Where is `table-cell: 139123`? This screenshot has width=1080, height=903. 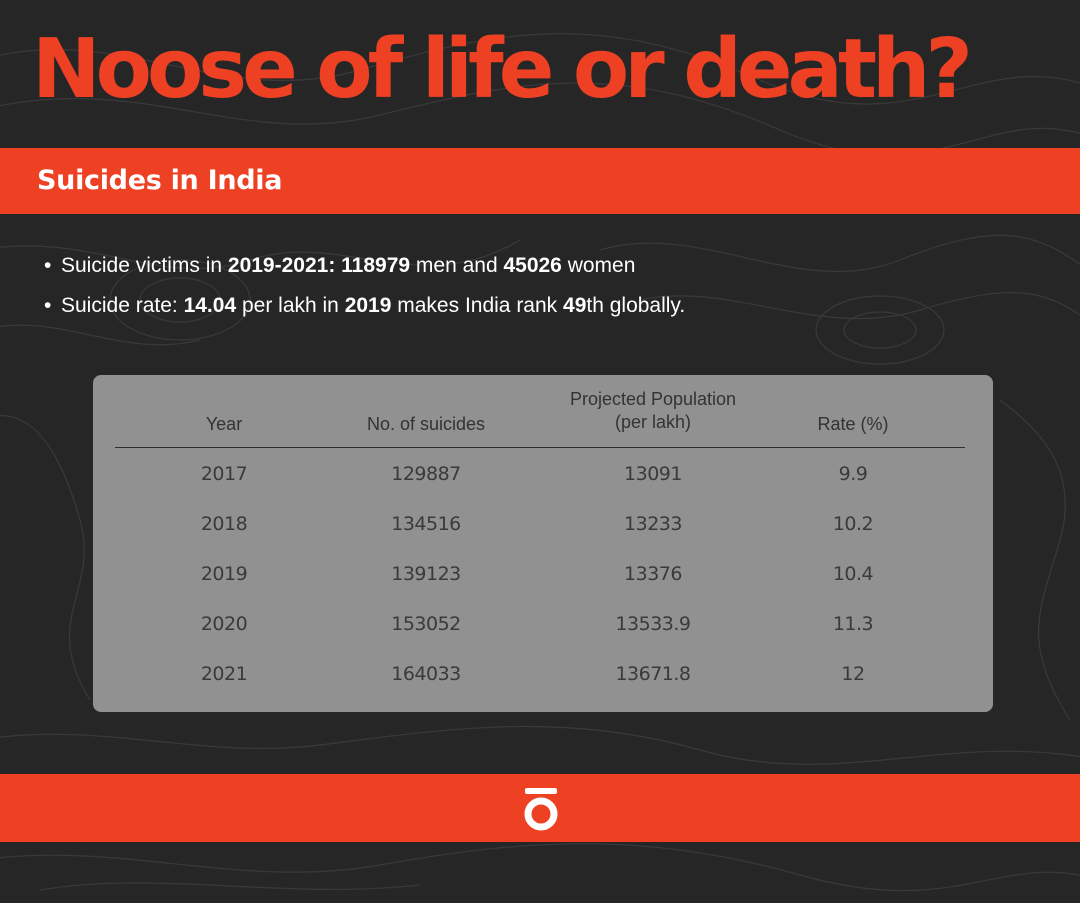 table-cell: 139123 is located at coordinates (426, 574).